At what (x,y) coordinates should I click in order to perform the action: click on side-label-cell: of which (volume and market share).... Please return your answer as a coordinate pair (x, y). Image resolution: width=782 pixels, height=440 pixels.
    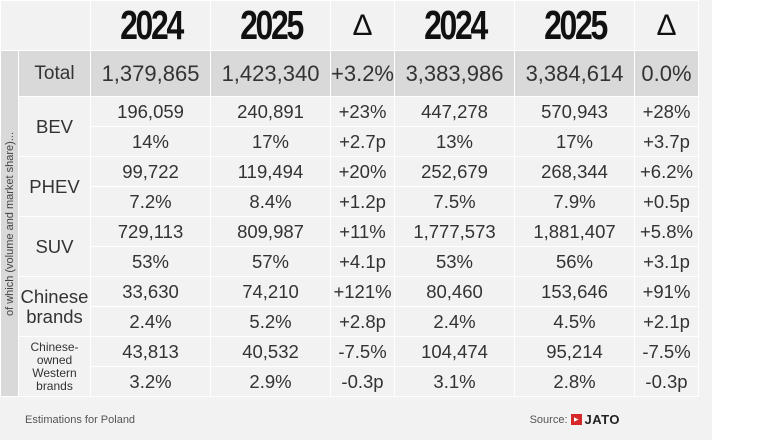
    Looking at the image, I should click on (9, 223).